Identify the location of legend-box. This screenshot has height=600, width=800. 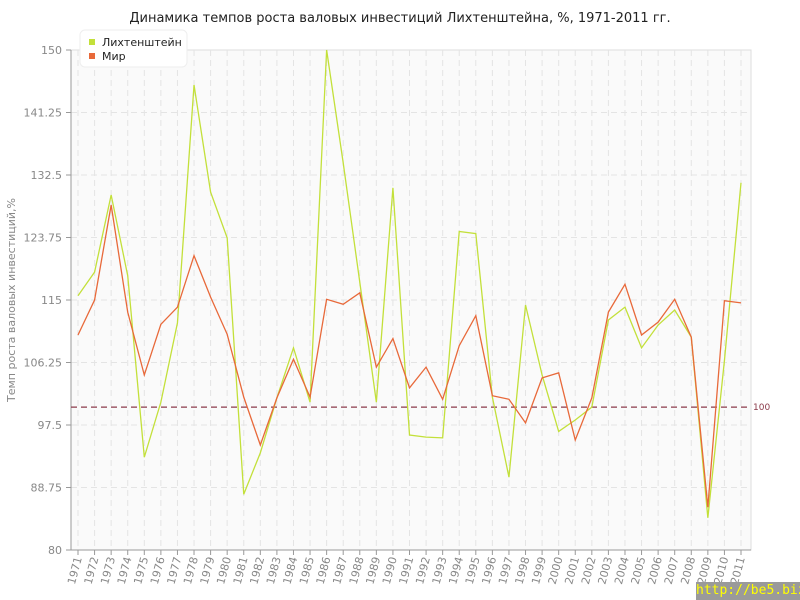
(133, 48).